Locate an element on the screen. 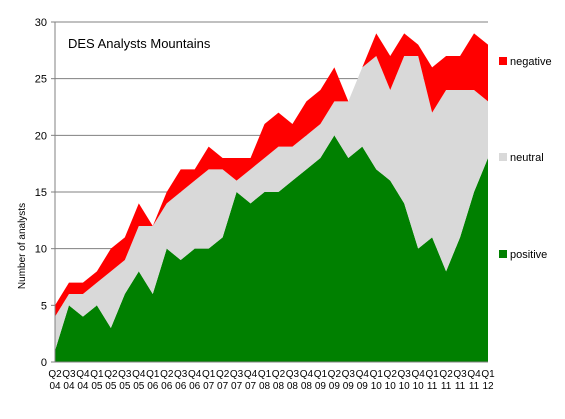 The image size is (565, 419). x-tick-label: Q4 05 is located at coordinates (139, 380).